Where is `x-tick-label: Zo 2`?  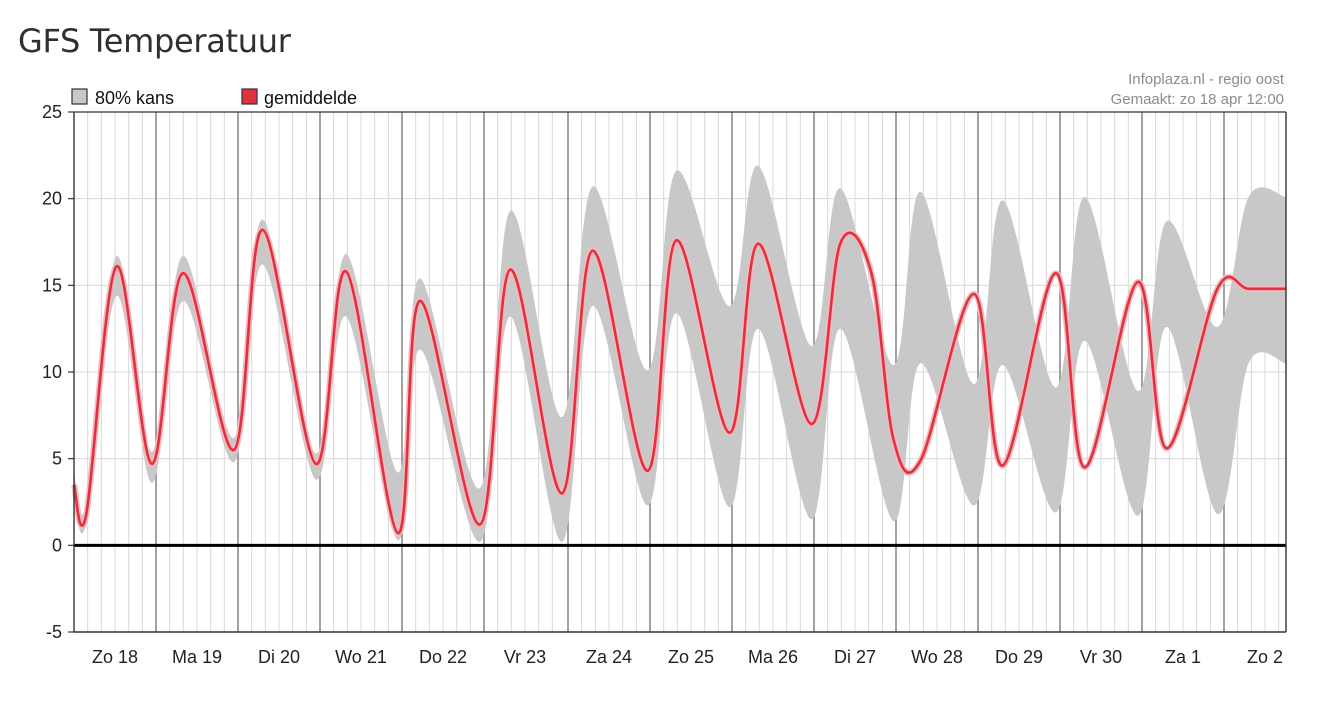 x-tick-label: Zo 2 is located at coordinates (1265, 657).